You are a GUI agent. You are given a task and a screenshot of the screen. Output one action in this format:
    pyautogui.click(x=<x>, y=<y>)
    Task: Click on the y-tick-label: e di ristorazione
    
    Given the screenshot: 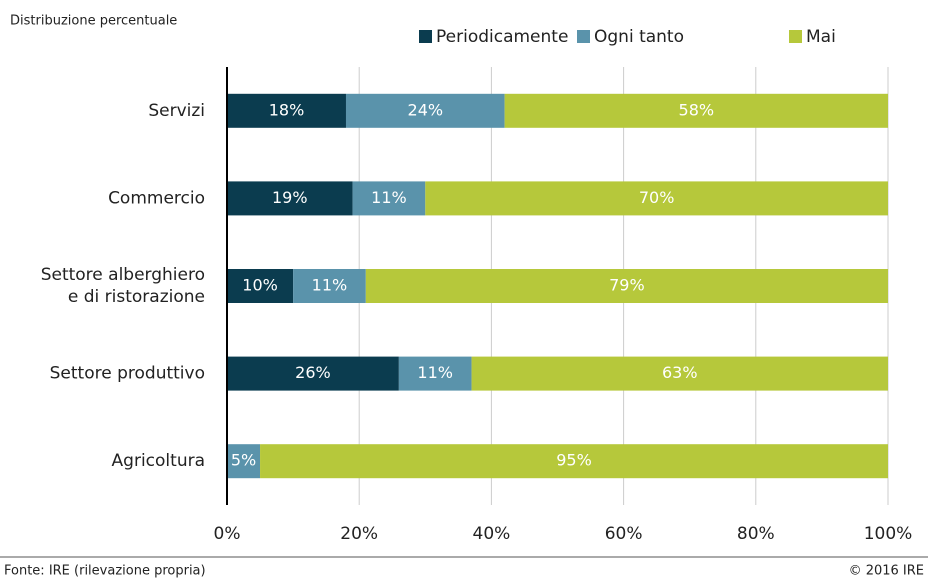 What is the action you would take?
    pyautogui.click(x=136, y=297)
    